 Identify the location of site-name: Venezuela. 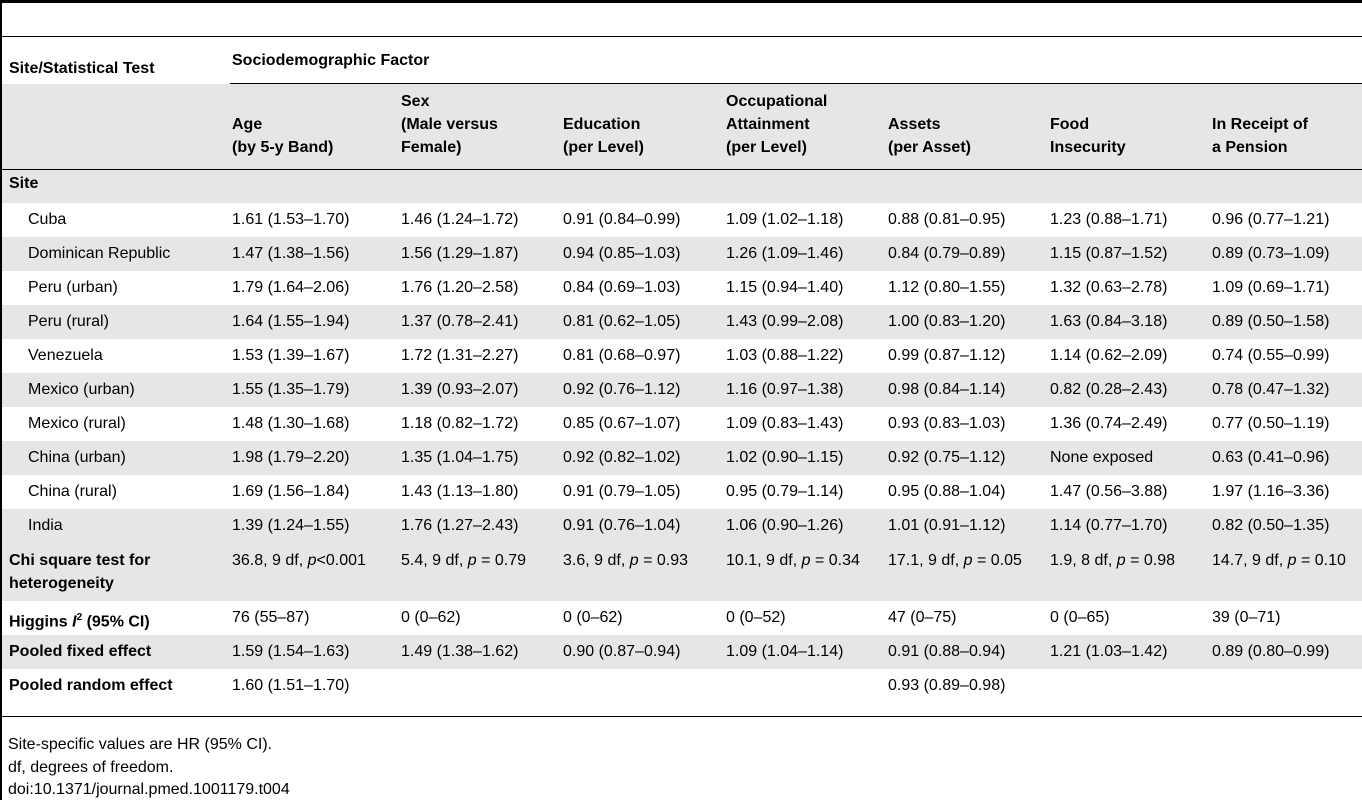
(65, 355).